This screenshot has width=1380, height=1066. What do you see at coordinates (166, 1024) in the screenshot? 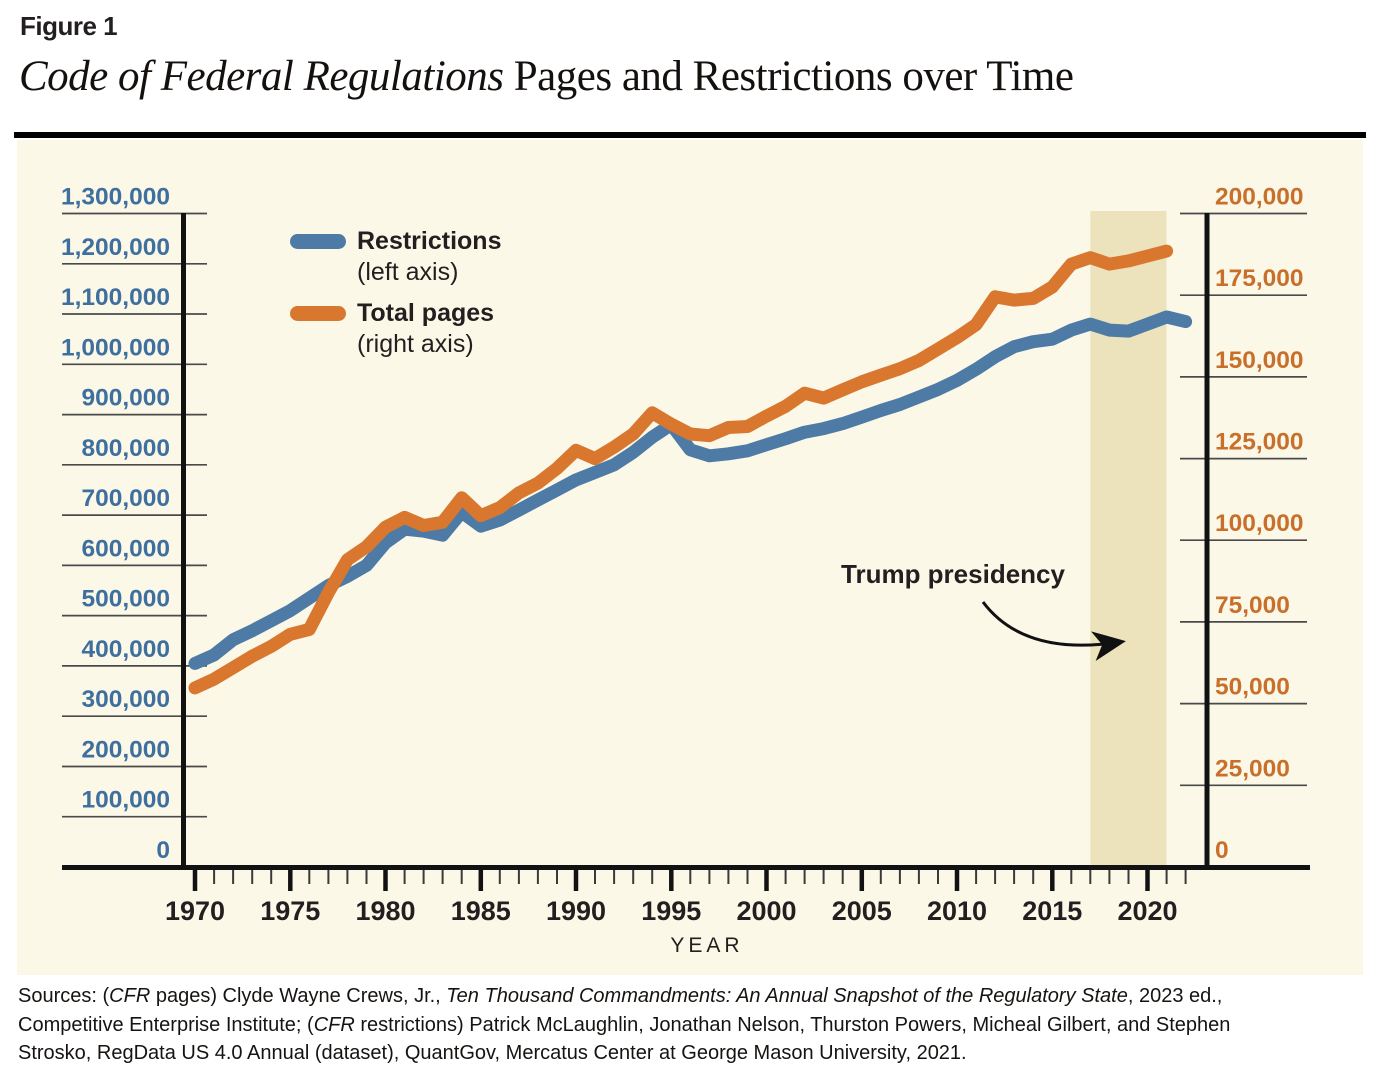
I see `source-segment: Competitive Enterprise Institute; (` at bounding box center [166, 1024].